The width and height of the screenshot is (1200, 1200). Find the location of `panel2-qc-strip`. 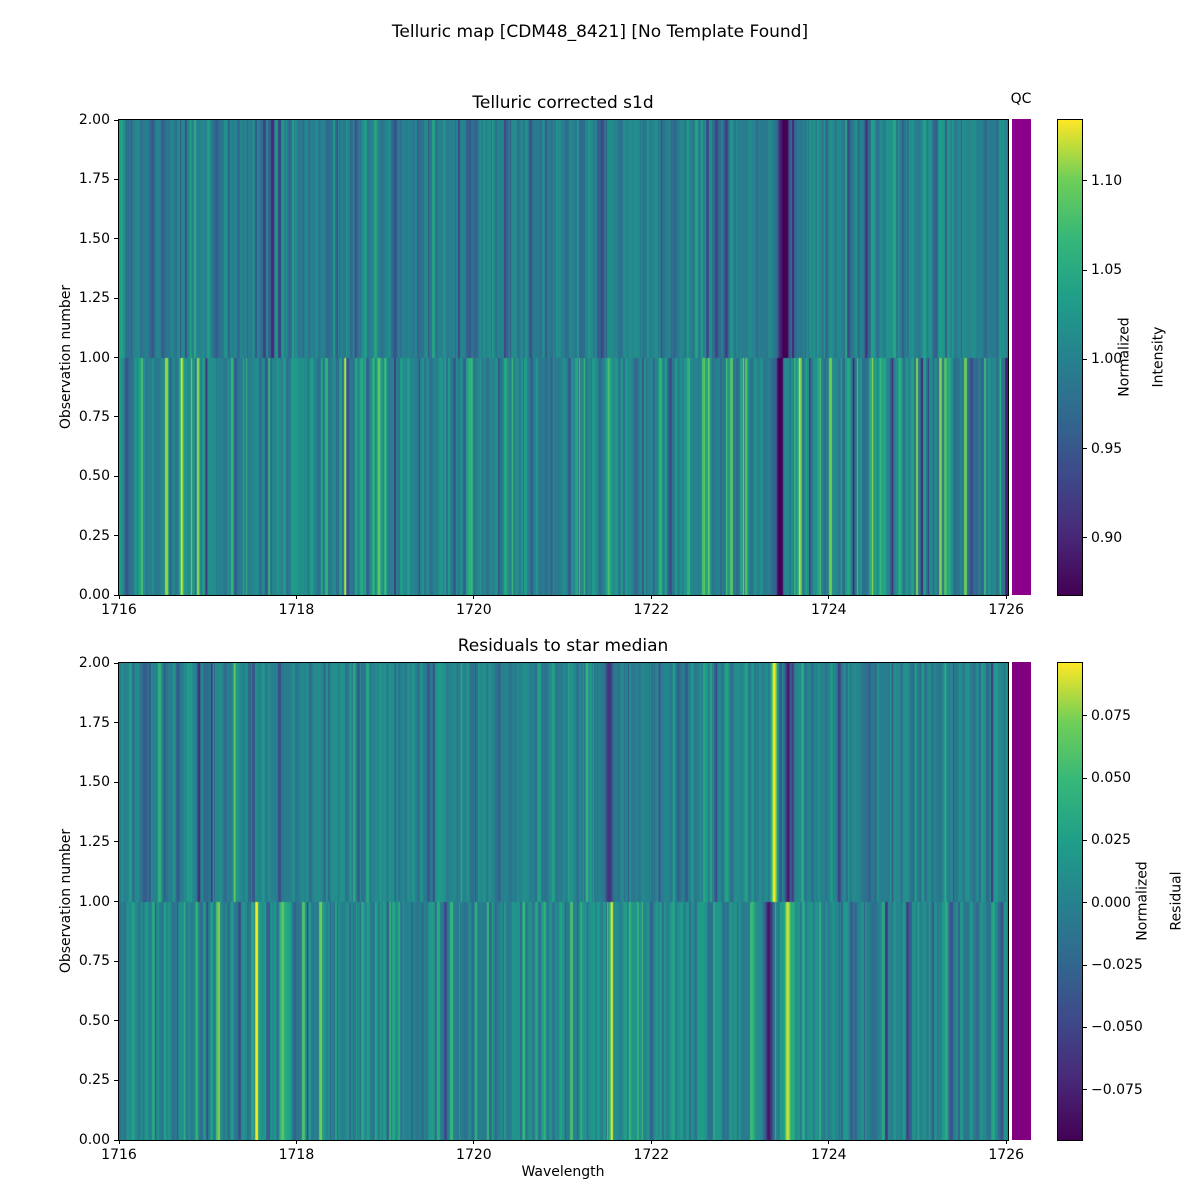

panel2-qc-strip is located at coordinates (1021, 901).